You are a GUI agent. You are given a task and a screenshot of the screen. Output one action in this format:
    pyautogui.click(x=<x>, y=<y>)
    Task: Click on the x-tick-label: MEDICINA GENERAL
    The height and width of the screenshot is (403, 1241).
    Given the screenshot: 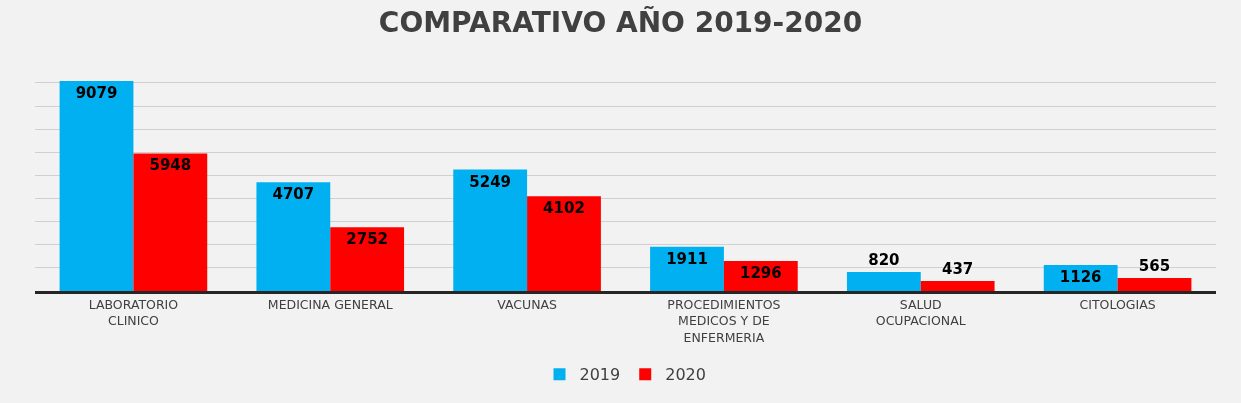 What is the action you would take?
    pyautogui.click(x=330, y=304)
    